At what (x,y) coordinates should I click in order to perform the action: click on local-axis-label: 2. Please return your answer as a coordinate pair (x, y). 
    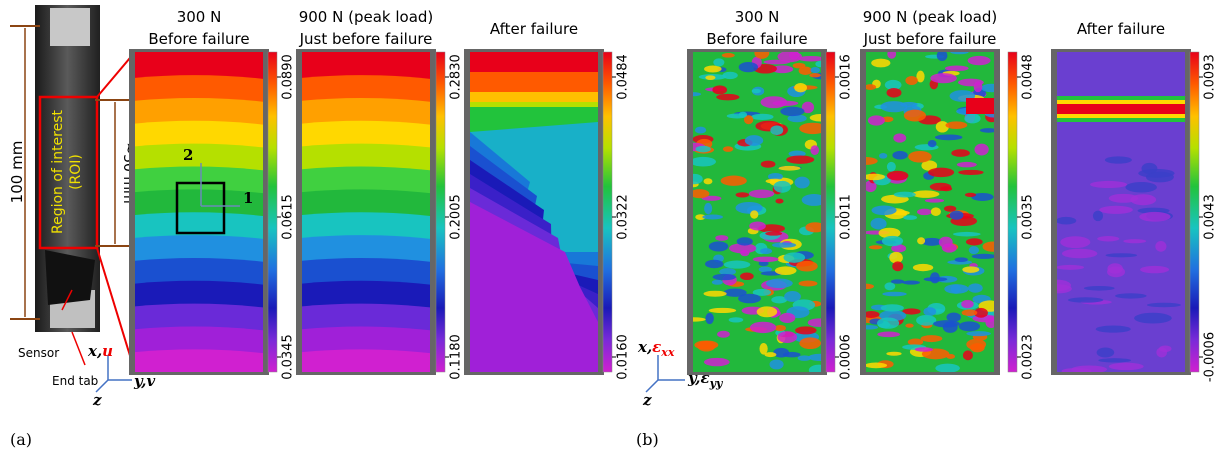
    Looking at the image, I should click on (188, 155).